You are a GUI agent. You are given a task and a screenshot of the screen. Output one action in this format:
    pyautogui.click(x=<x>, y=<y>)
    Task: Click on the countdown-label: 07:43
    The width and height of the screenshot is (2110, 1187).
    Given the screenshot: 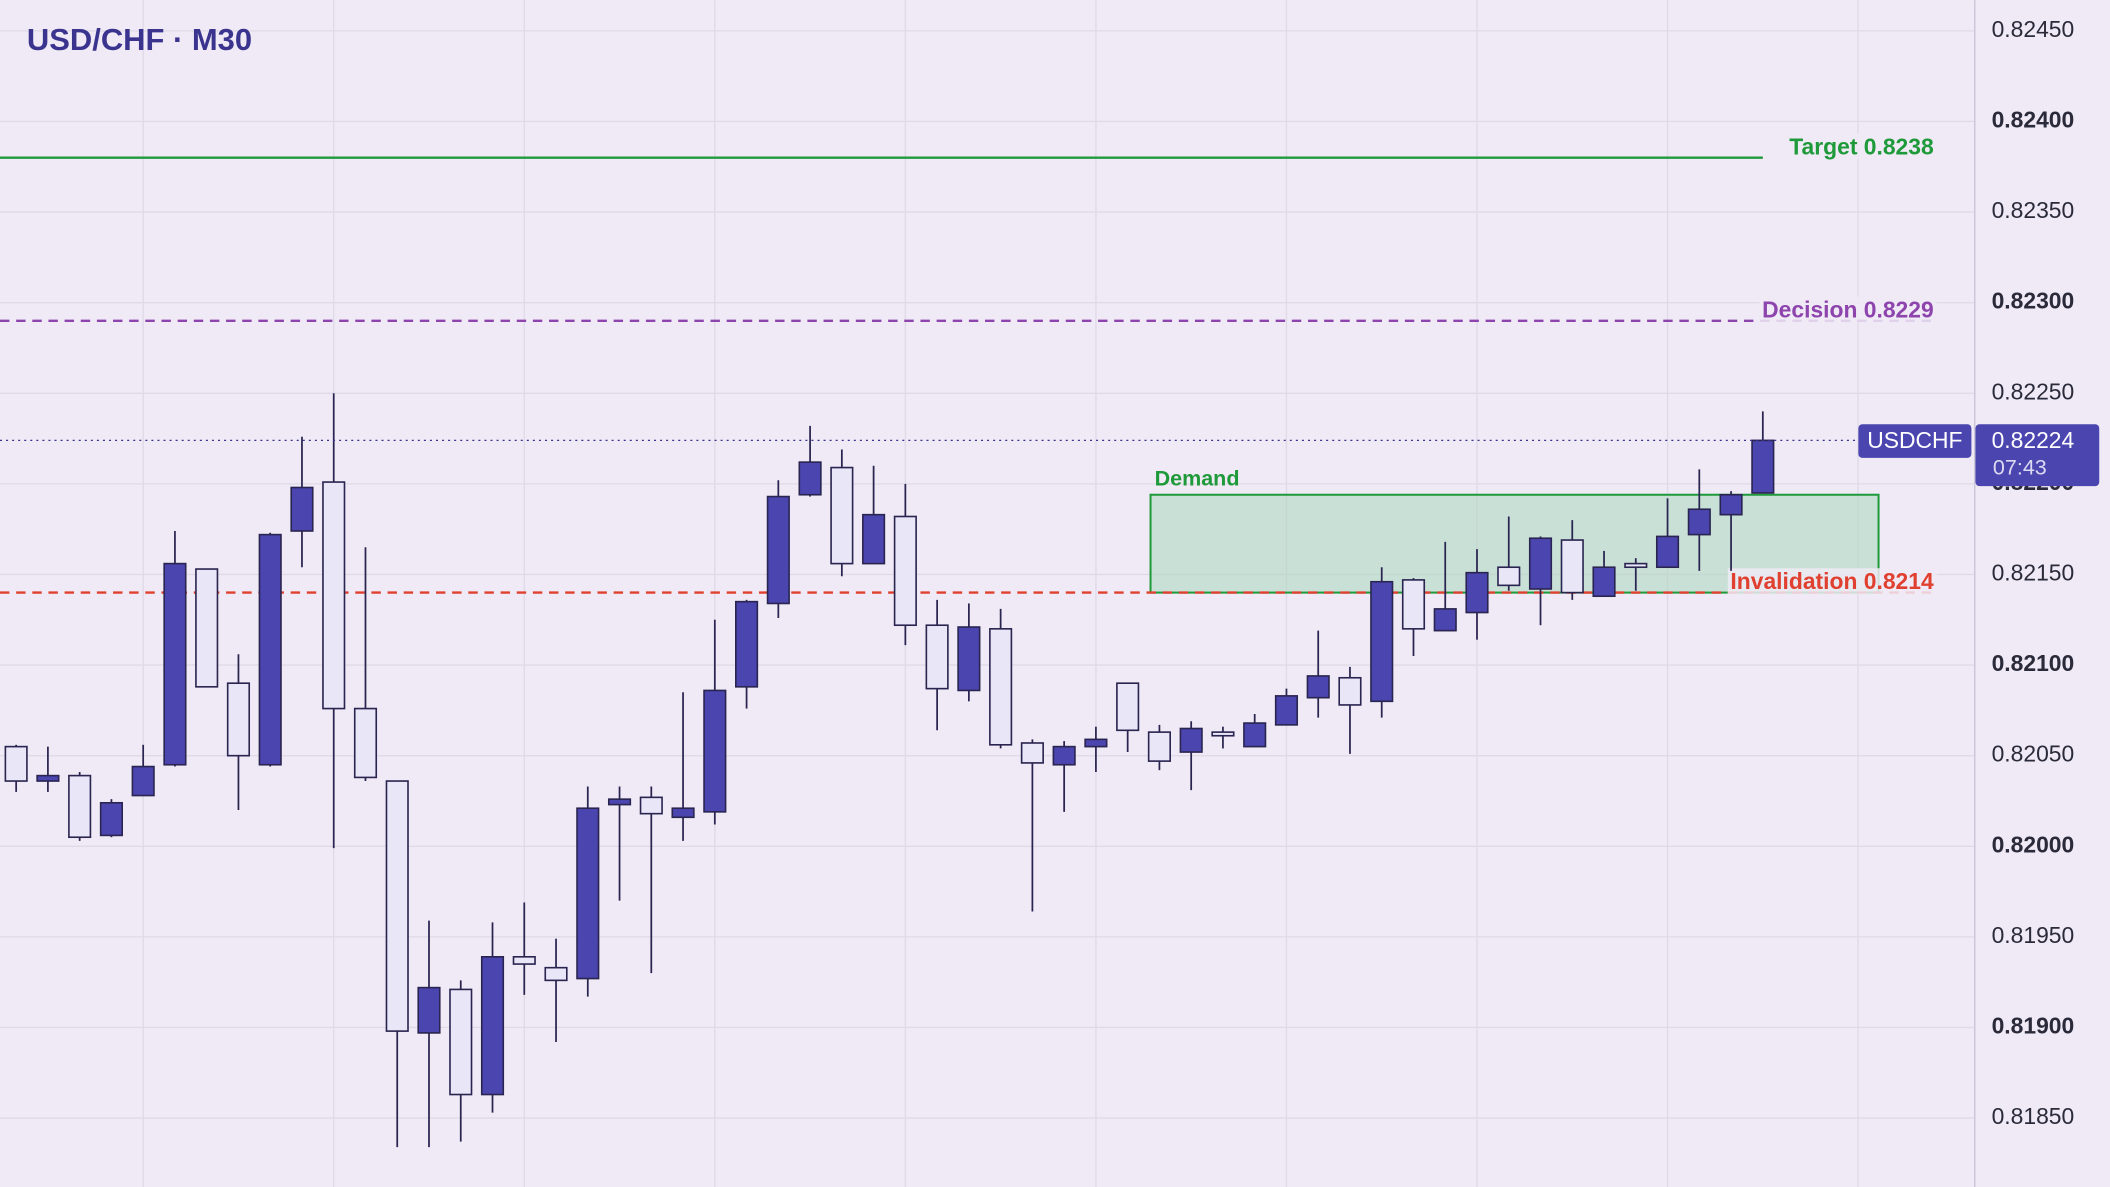 What is the action you would take?
    pyautogui.click(x=2020, y=467)
    